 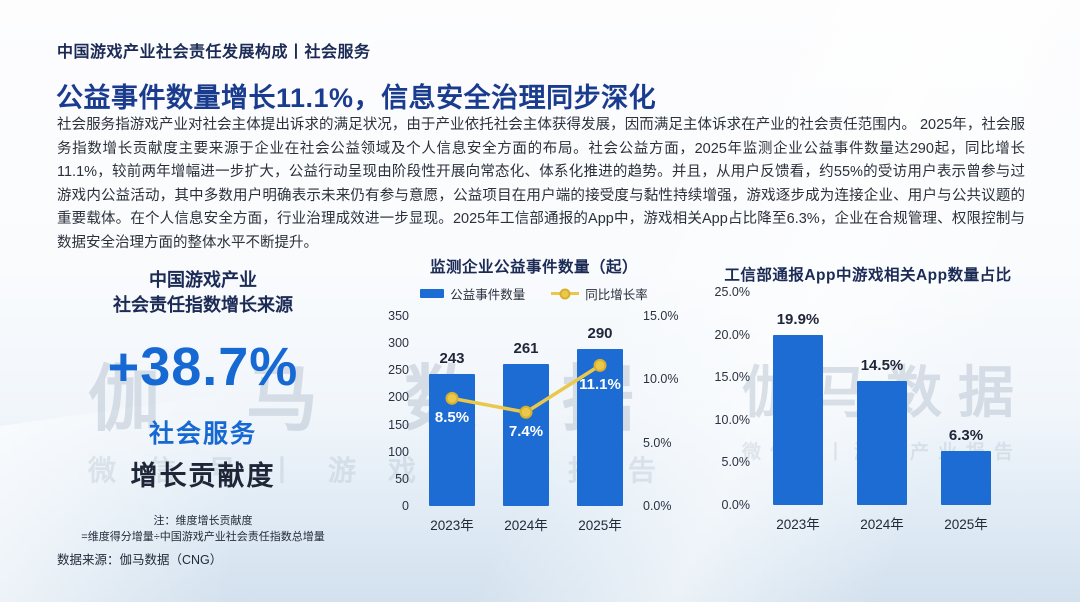 I want to click on bar-value-label: 19.9%, so click(x=798, y=320).